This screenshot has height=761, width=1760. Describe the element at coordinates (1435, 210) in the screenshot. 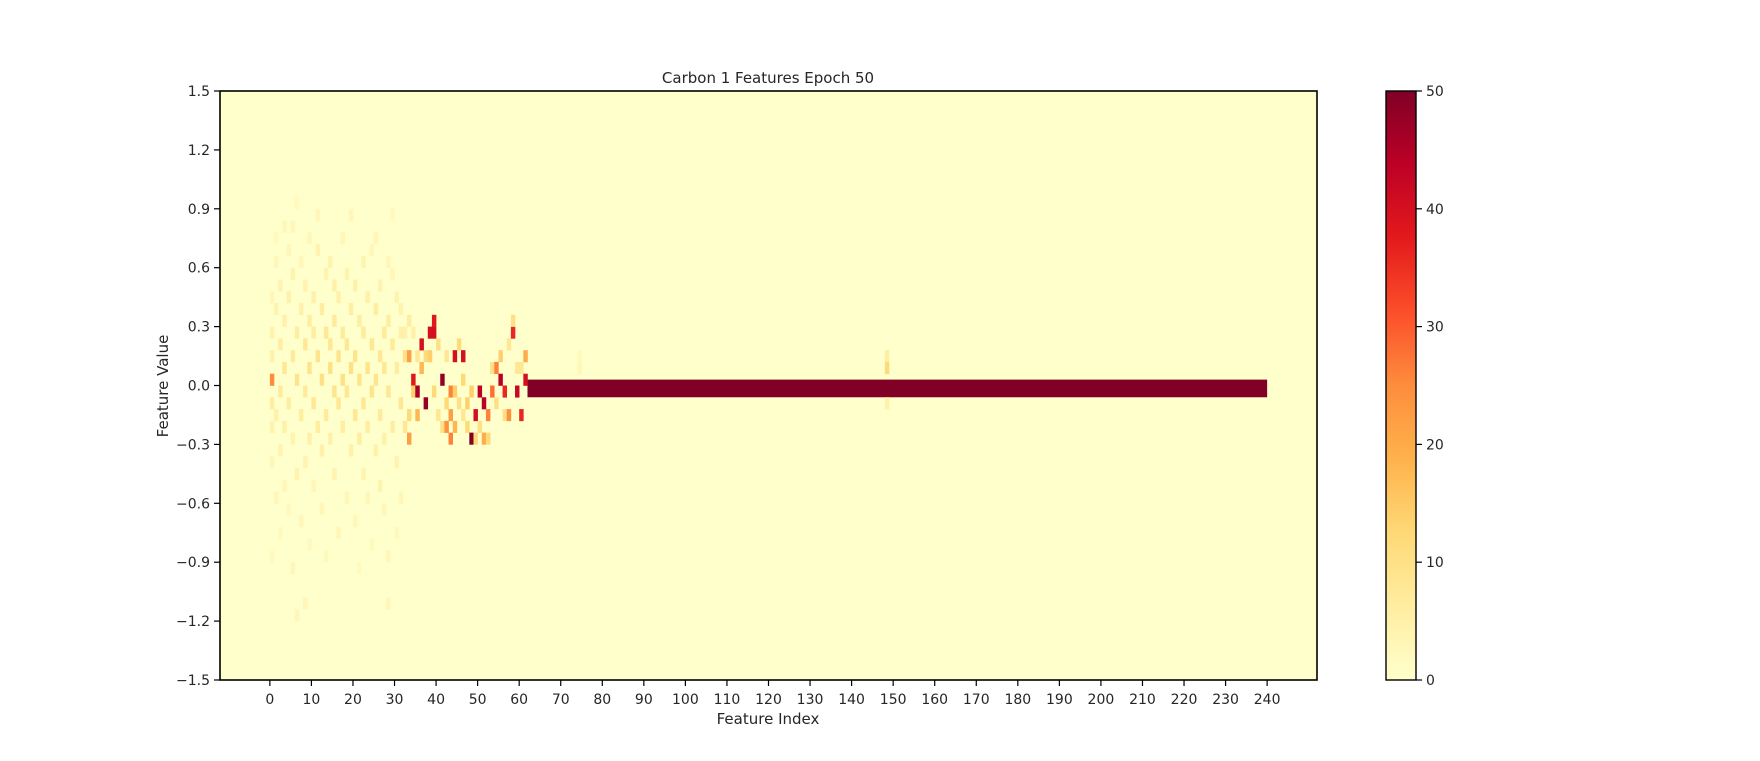

I see `colorbar-tick-label: 40` at that location.